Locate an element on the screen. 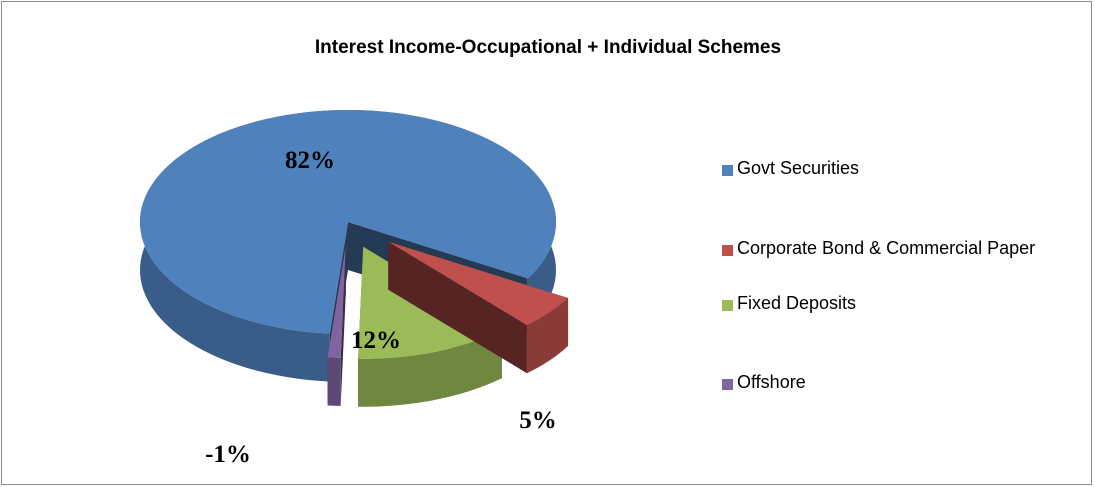 The image size is (1095, 487). legend-item: Fixed Deposits is located at coordinates (902, 305).